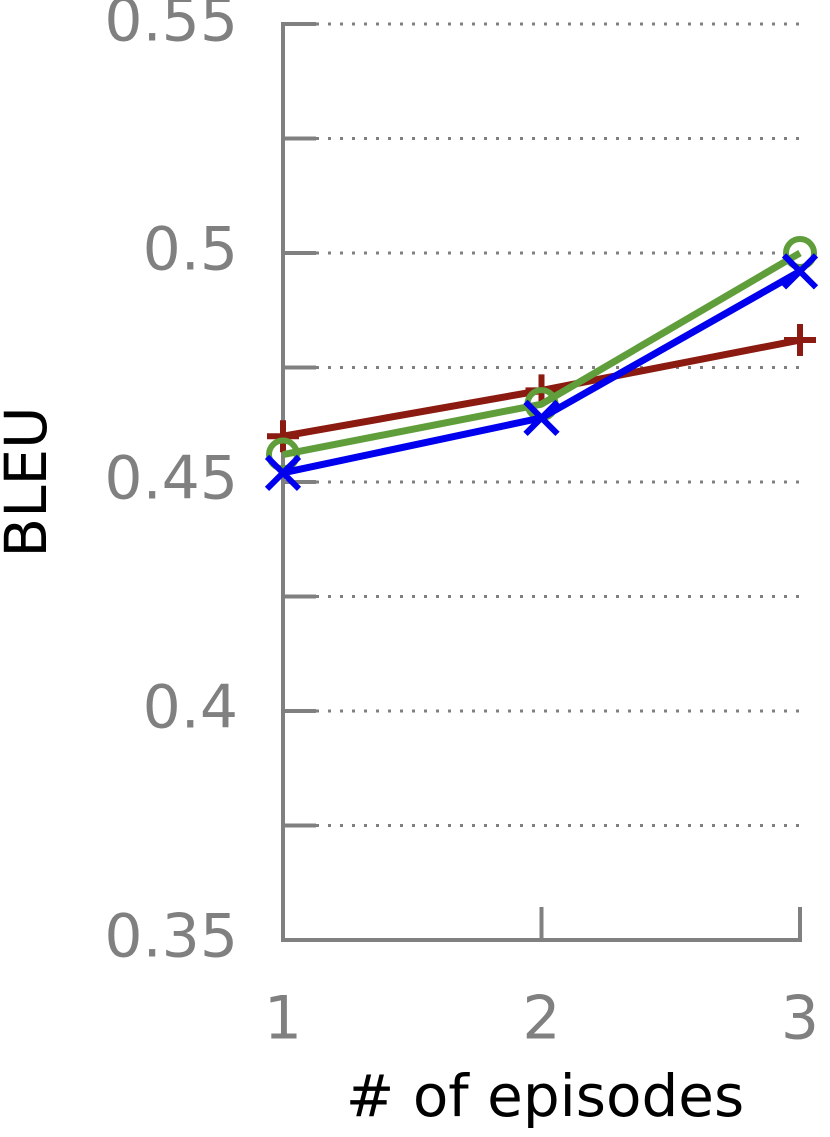  Describe the element at coordinates (542, 353) in the screenshot. I see `series-line` at that location.